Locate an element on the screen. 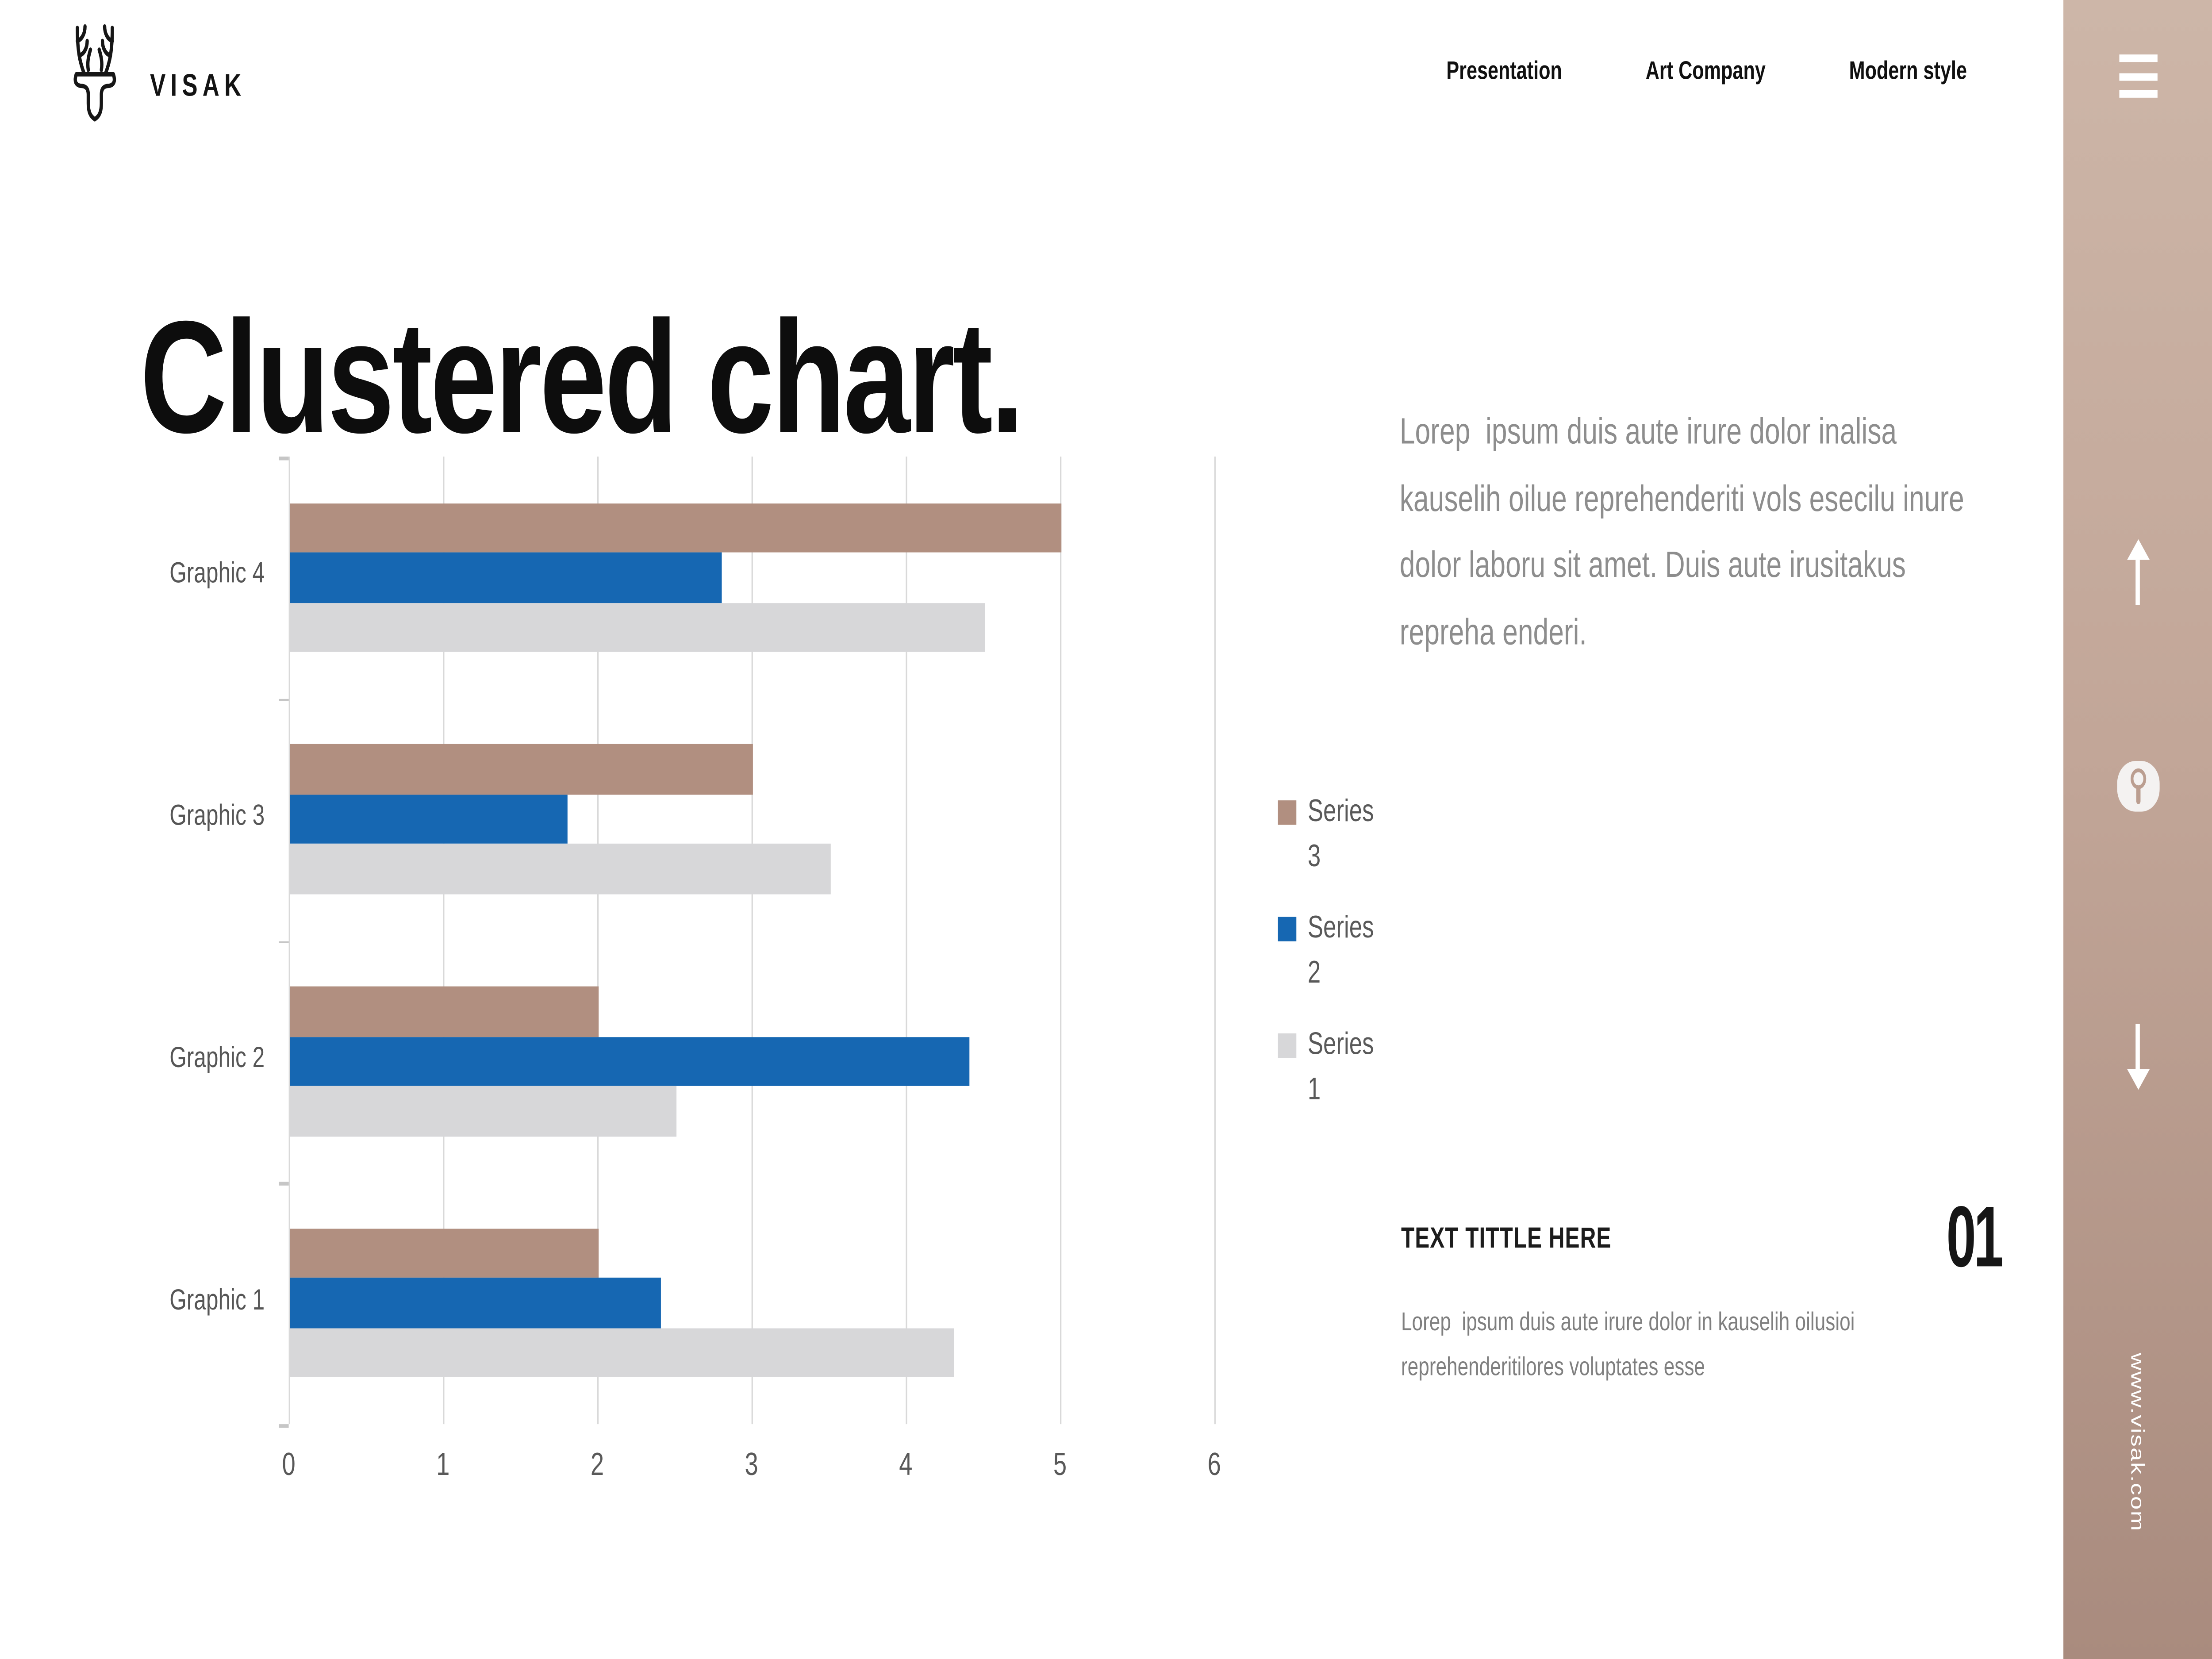 This screenshot has width=2212, height=1659. section-title: TEXT TITTLE HERE is located at coordinates (1507, 1239).